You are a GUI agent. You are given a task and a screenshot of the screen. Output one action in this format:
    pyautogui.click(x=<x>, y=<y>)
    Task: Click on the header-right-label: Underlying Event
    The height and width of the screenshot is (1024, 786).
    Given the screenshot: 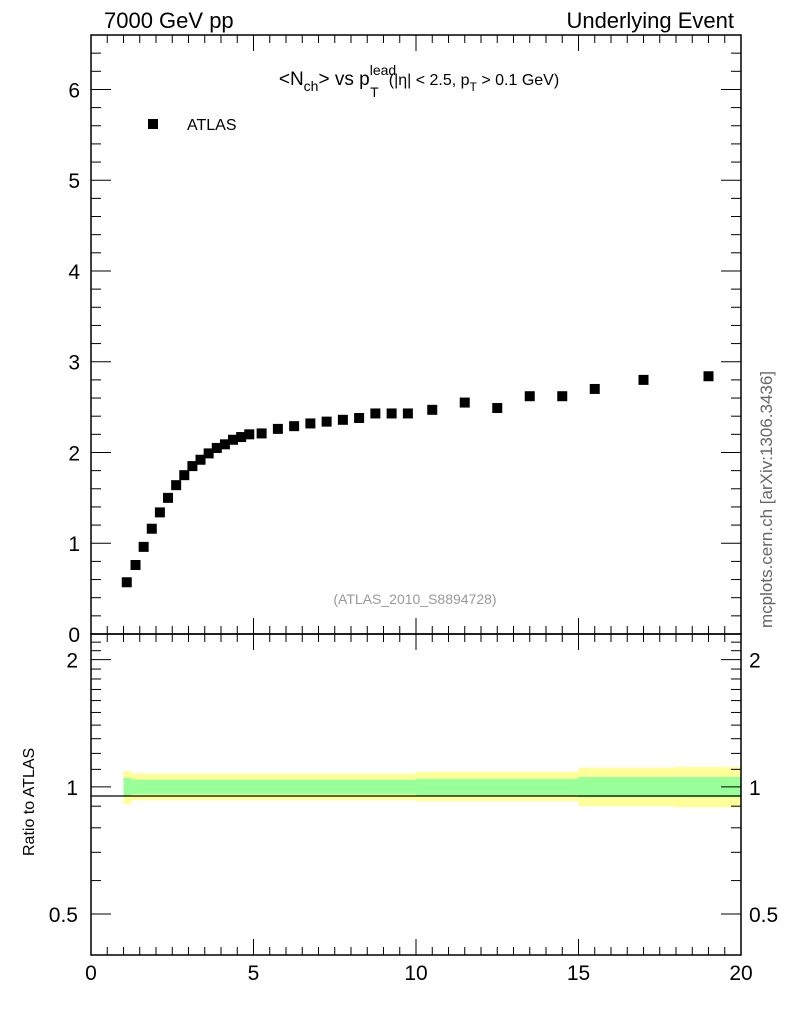 What is the action you would take?
    pyautogui.click(x=650, y=20)
    